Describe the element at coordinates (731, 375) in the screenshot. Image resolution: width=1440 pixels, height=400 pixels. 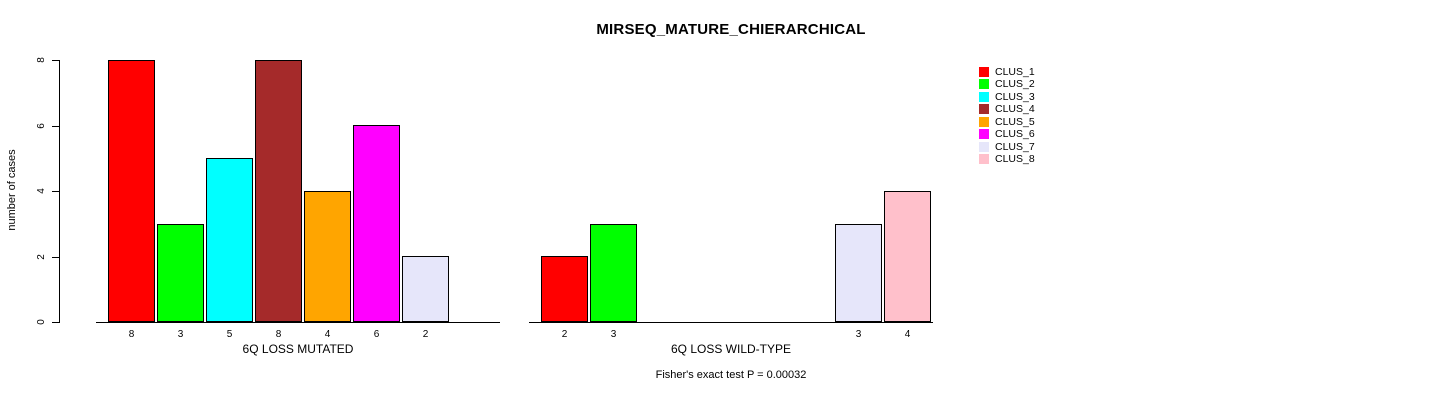
I see `fisher-test-note: Fisher's exact test P = 0.00032` at that location.